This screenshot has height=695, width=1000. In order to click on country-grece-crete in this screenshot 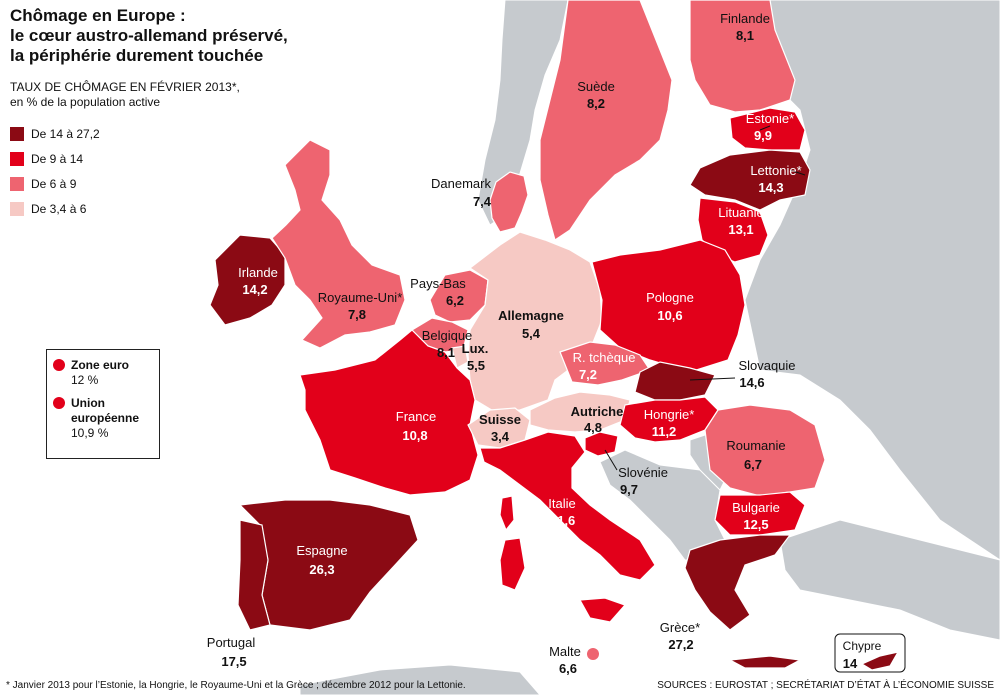, I will do `click(764, 662)`.